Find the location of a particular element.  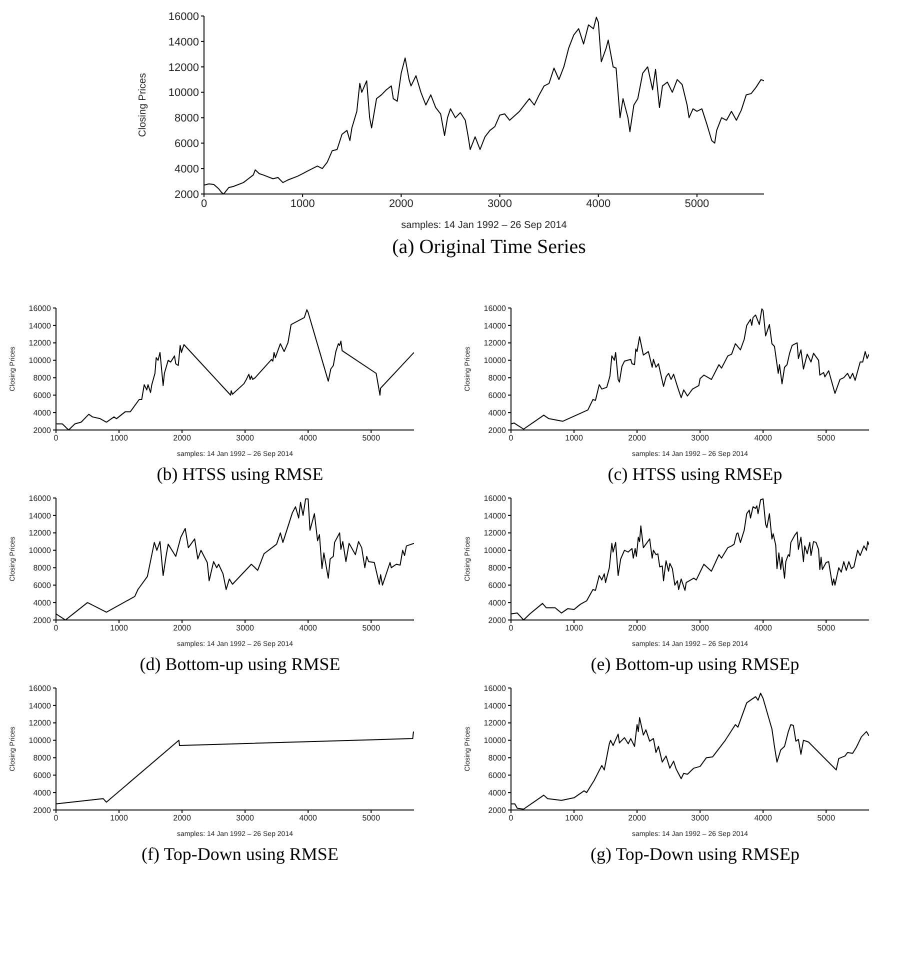

x-axis-title: samples: 14 Jan 1992 – 26 Sep 2014 is located at coordinates (484, 225).